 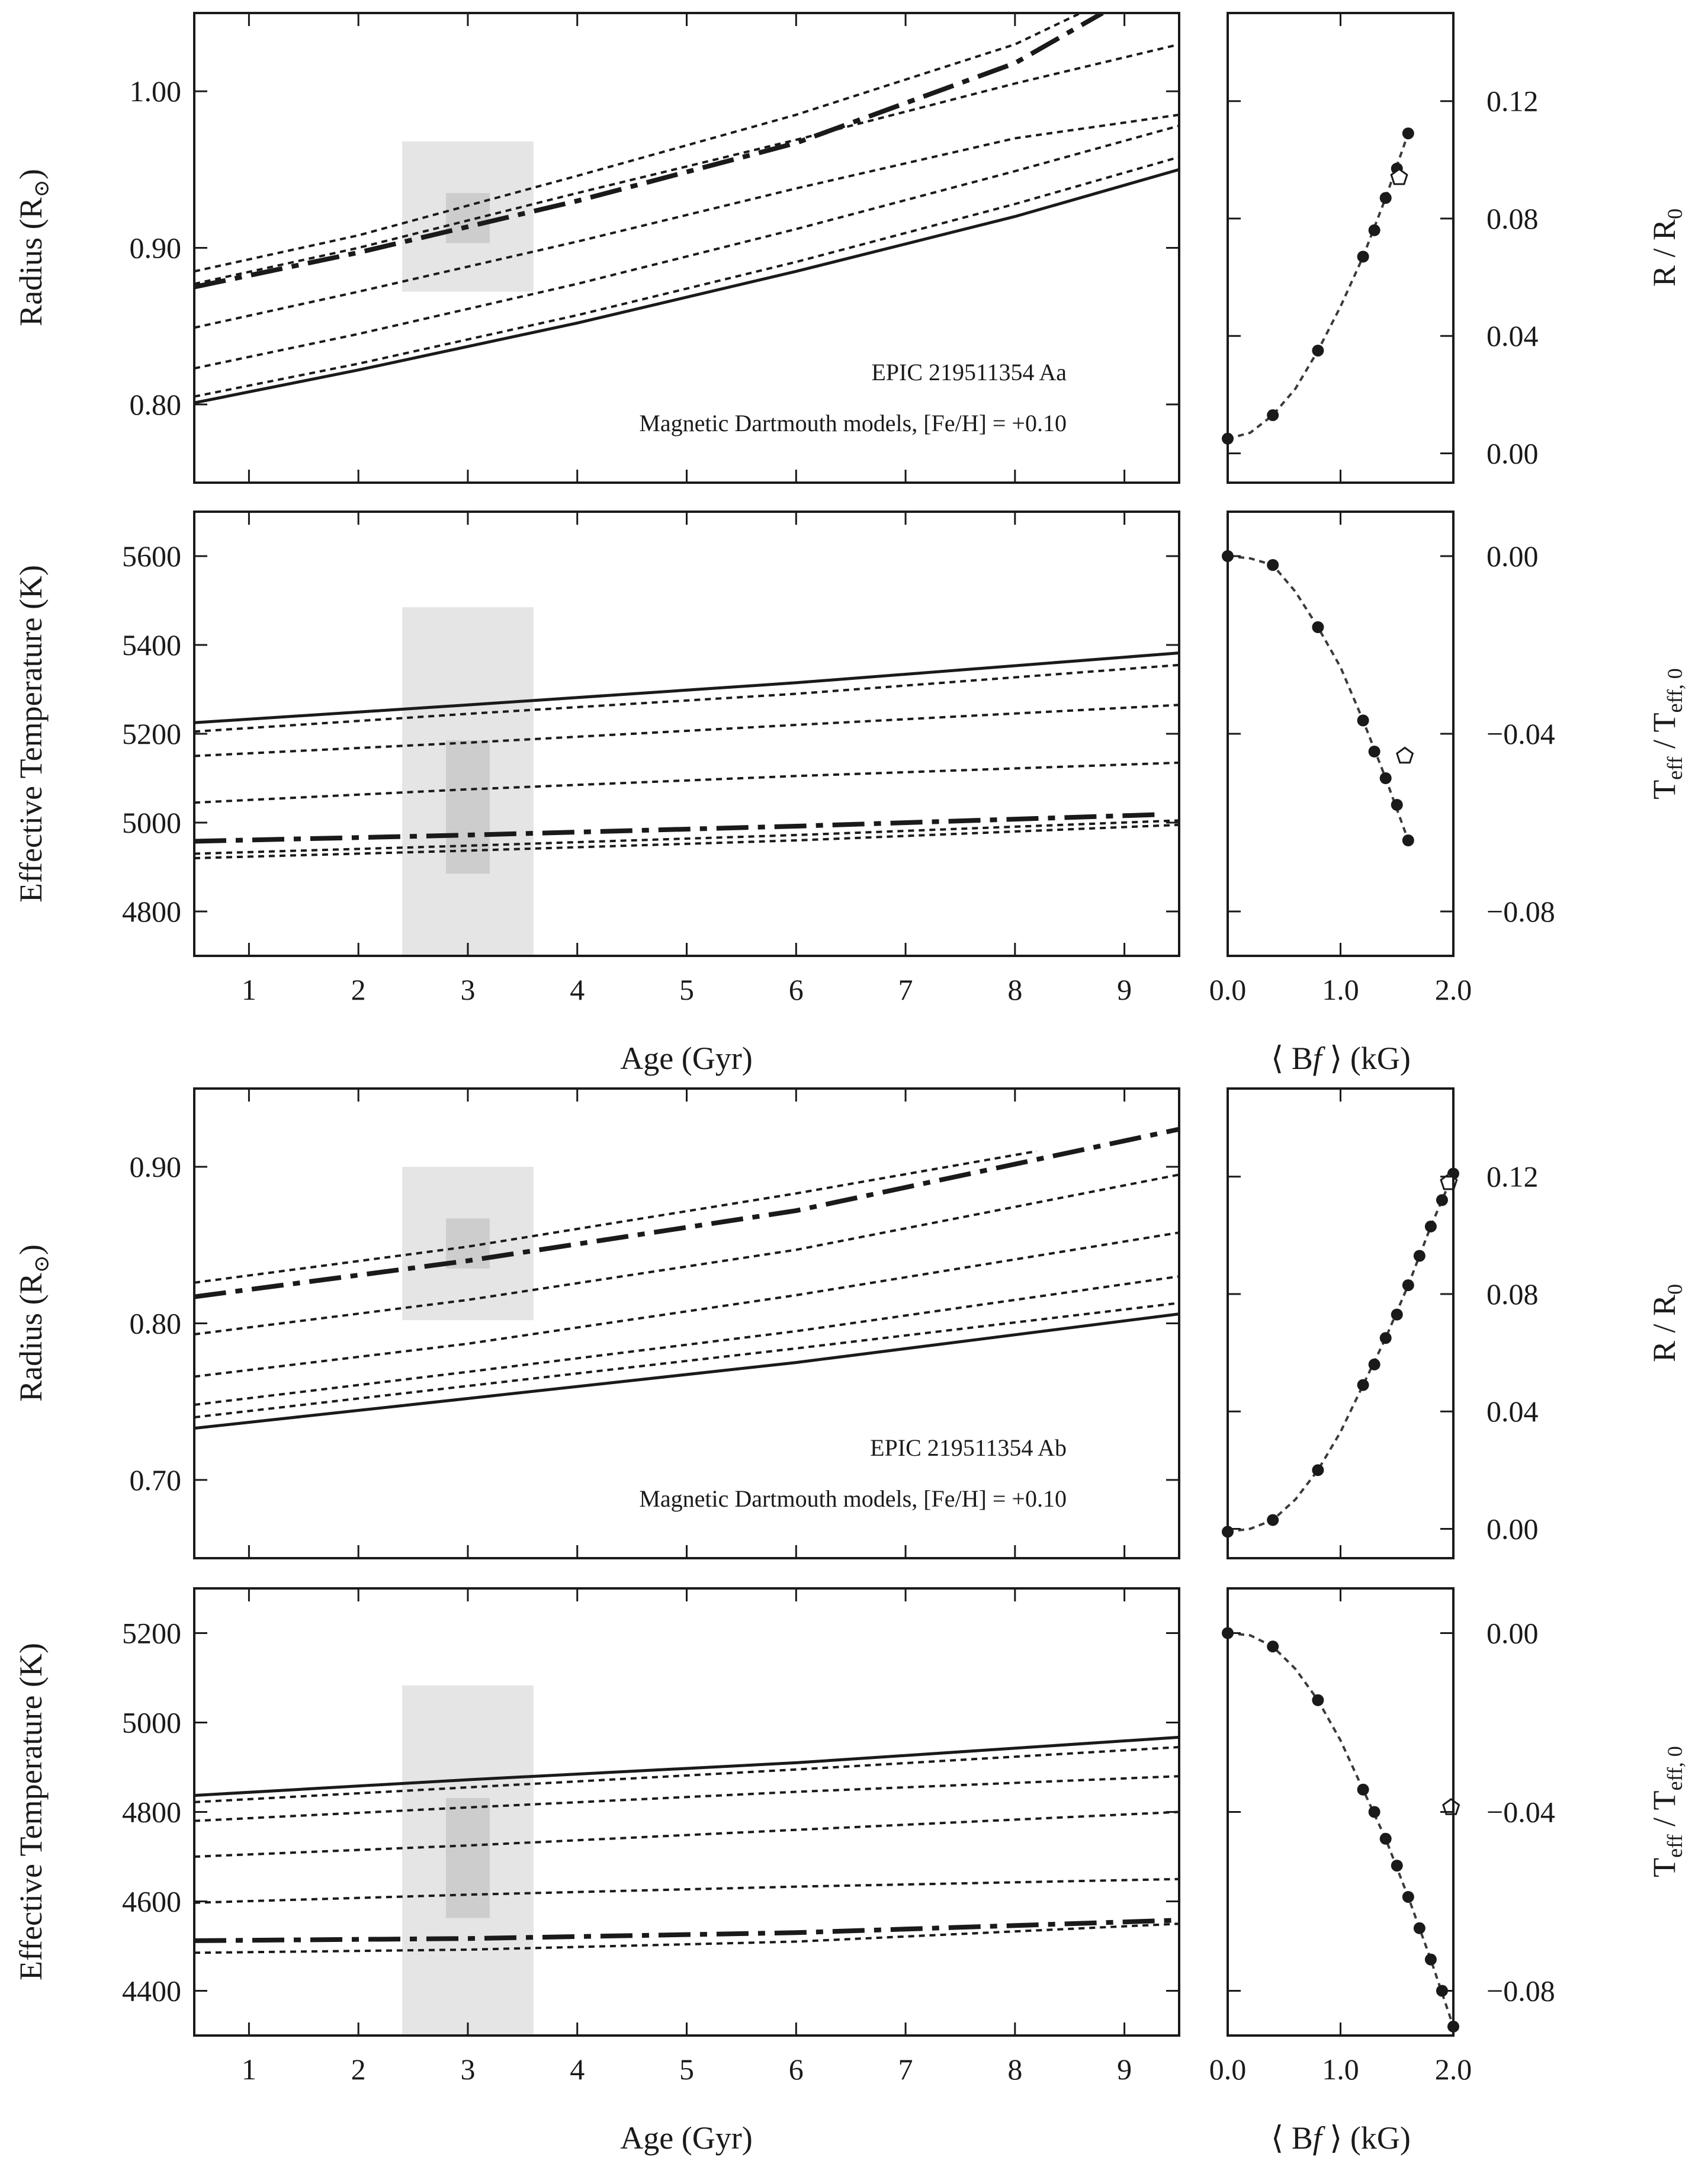 What do you see at coordinates (1453, 2069) in the screenshot?
I see `x-tick-label: 2.0` at bounding box center [1453, 2069].